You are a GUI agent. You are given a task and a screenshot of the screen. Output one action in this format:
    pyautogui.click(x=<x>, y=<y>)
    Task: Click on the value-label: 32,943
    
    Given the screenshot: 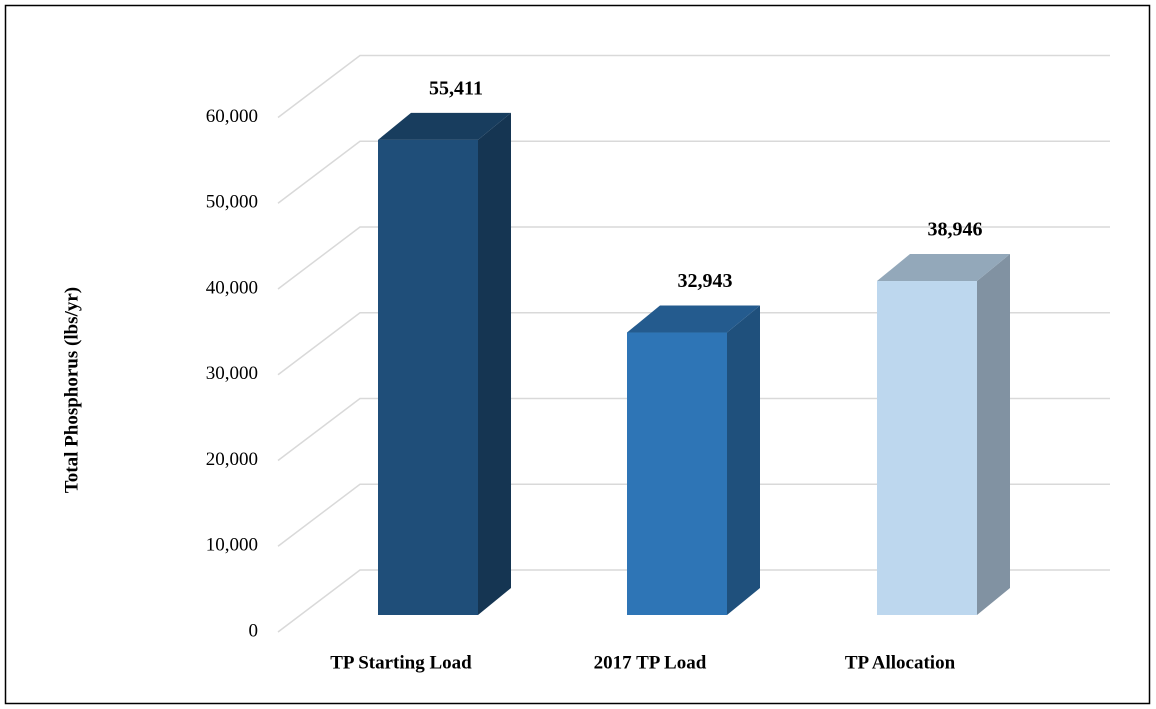 What is the action you would take?
    pyautogui.click(x=705, y=281)
    